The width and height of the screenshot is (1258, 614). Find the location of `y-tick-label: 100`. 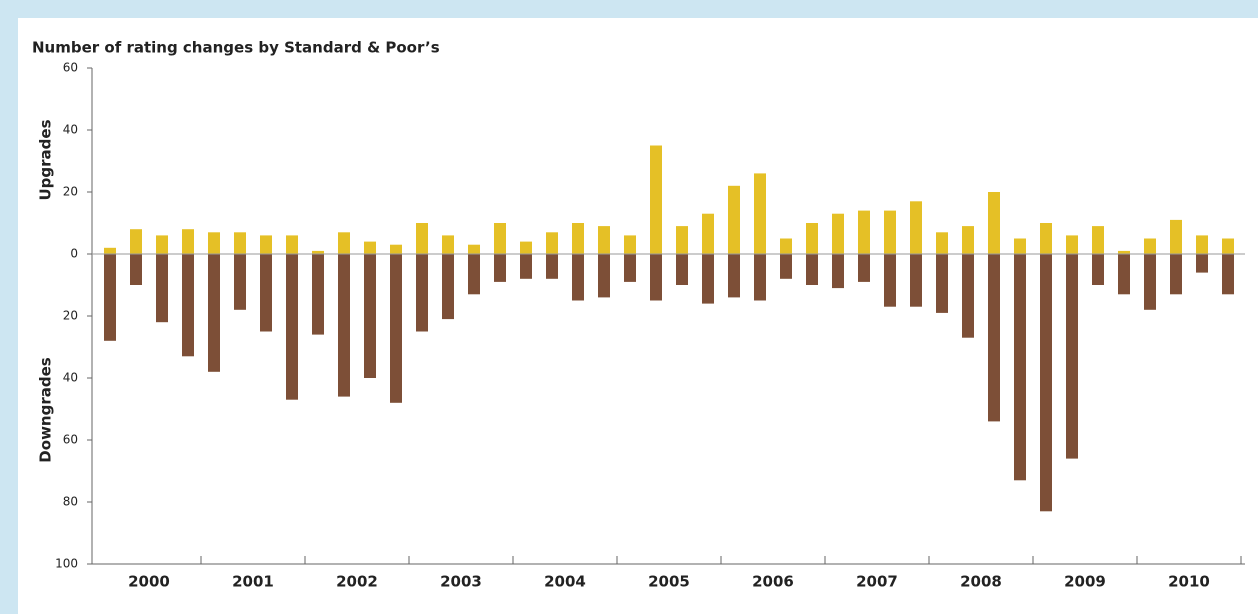

y-tick-label: 100 is located at coordinates (66, 564).